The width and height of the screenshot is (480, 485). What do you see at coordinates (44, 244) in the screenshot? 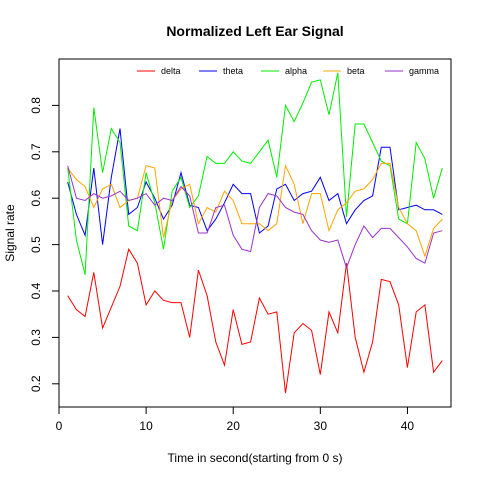
I see `y-axis: 0.2 0.3 0.4 0.5 0.6 0.7 0.8` at bounding box center [44, 244].